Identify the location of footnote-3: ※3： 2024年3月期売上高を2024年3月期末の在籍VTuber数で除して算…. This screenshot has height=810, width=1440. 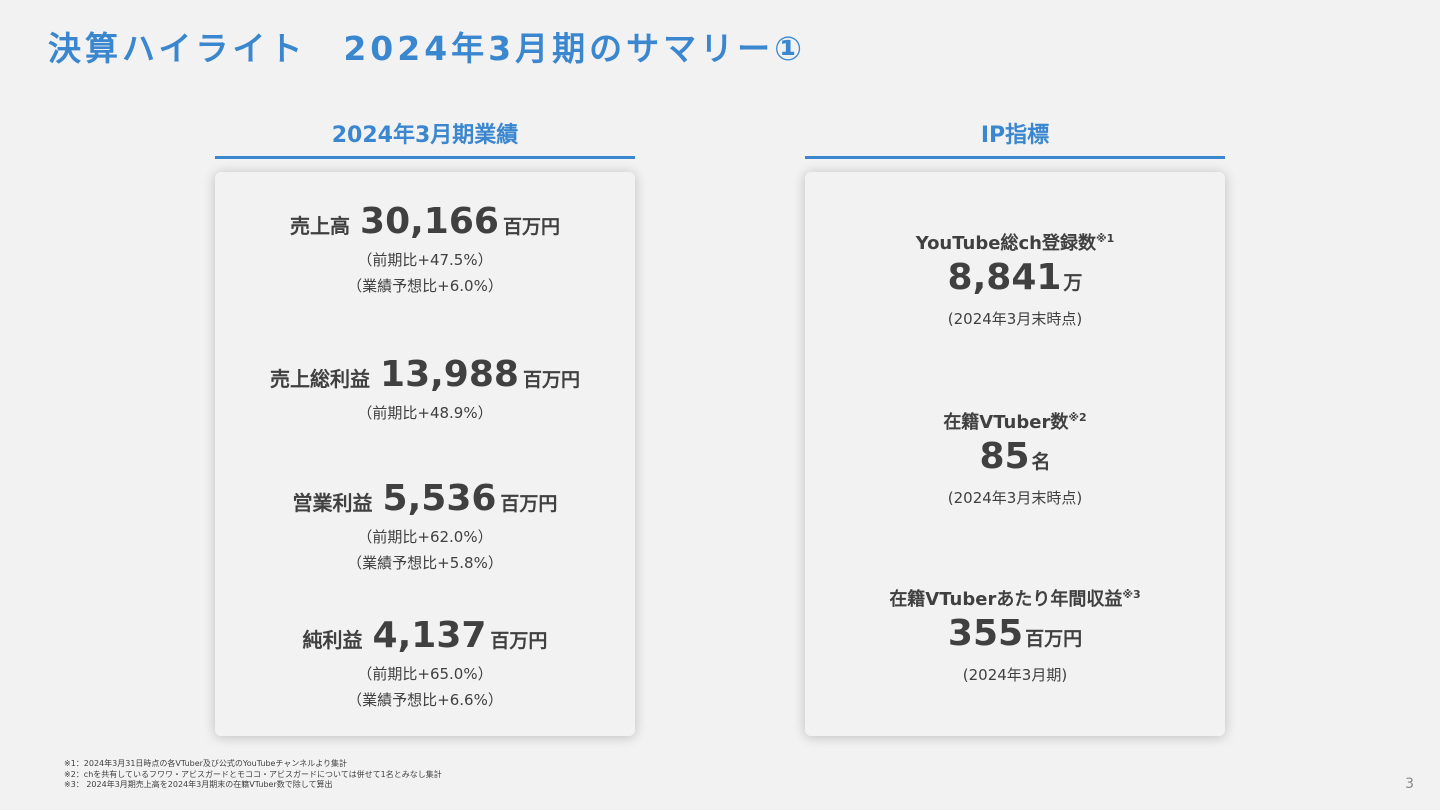
(198, 784).